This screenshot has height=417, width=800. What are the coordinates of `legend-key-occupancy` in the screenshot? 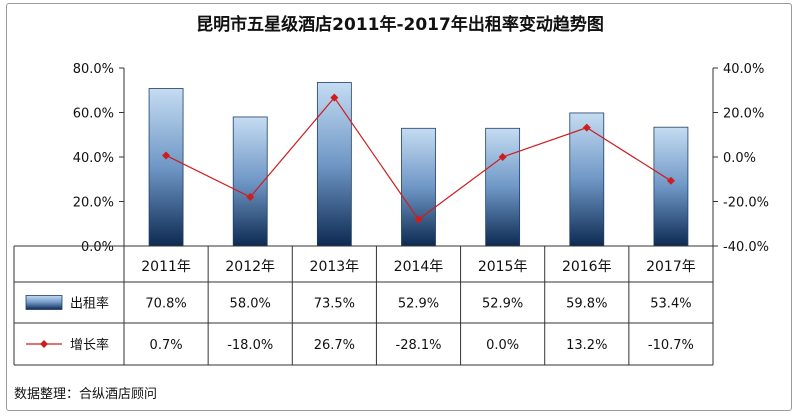 It's located at (44, 302).